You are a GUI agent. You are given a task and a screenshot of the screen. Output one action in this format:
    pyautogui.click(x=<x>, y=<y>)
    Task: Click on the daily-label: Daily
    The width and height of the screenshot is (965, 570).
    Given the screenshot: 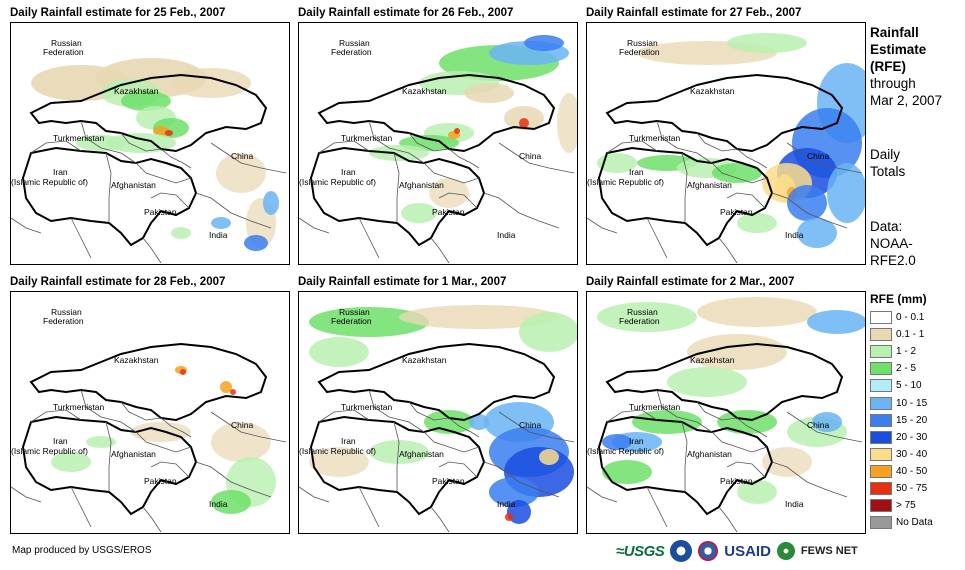 What is the action you would take?
    pyautogui.click(x=885, y=154)
    